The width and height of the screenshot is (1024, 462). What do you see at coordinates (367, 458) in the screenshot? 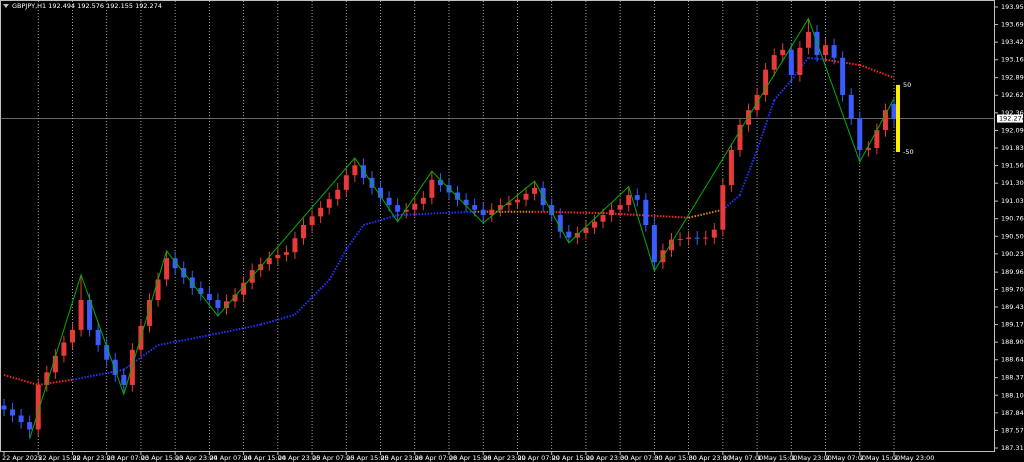
I see `x-tick-label: 25 Apr 15:00` at bounding box center [367, 458].